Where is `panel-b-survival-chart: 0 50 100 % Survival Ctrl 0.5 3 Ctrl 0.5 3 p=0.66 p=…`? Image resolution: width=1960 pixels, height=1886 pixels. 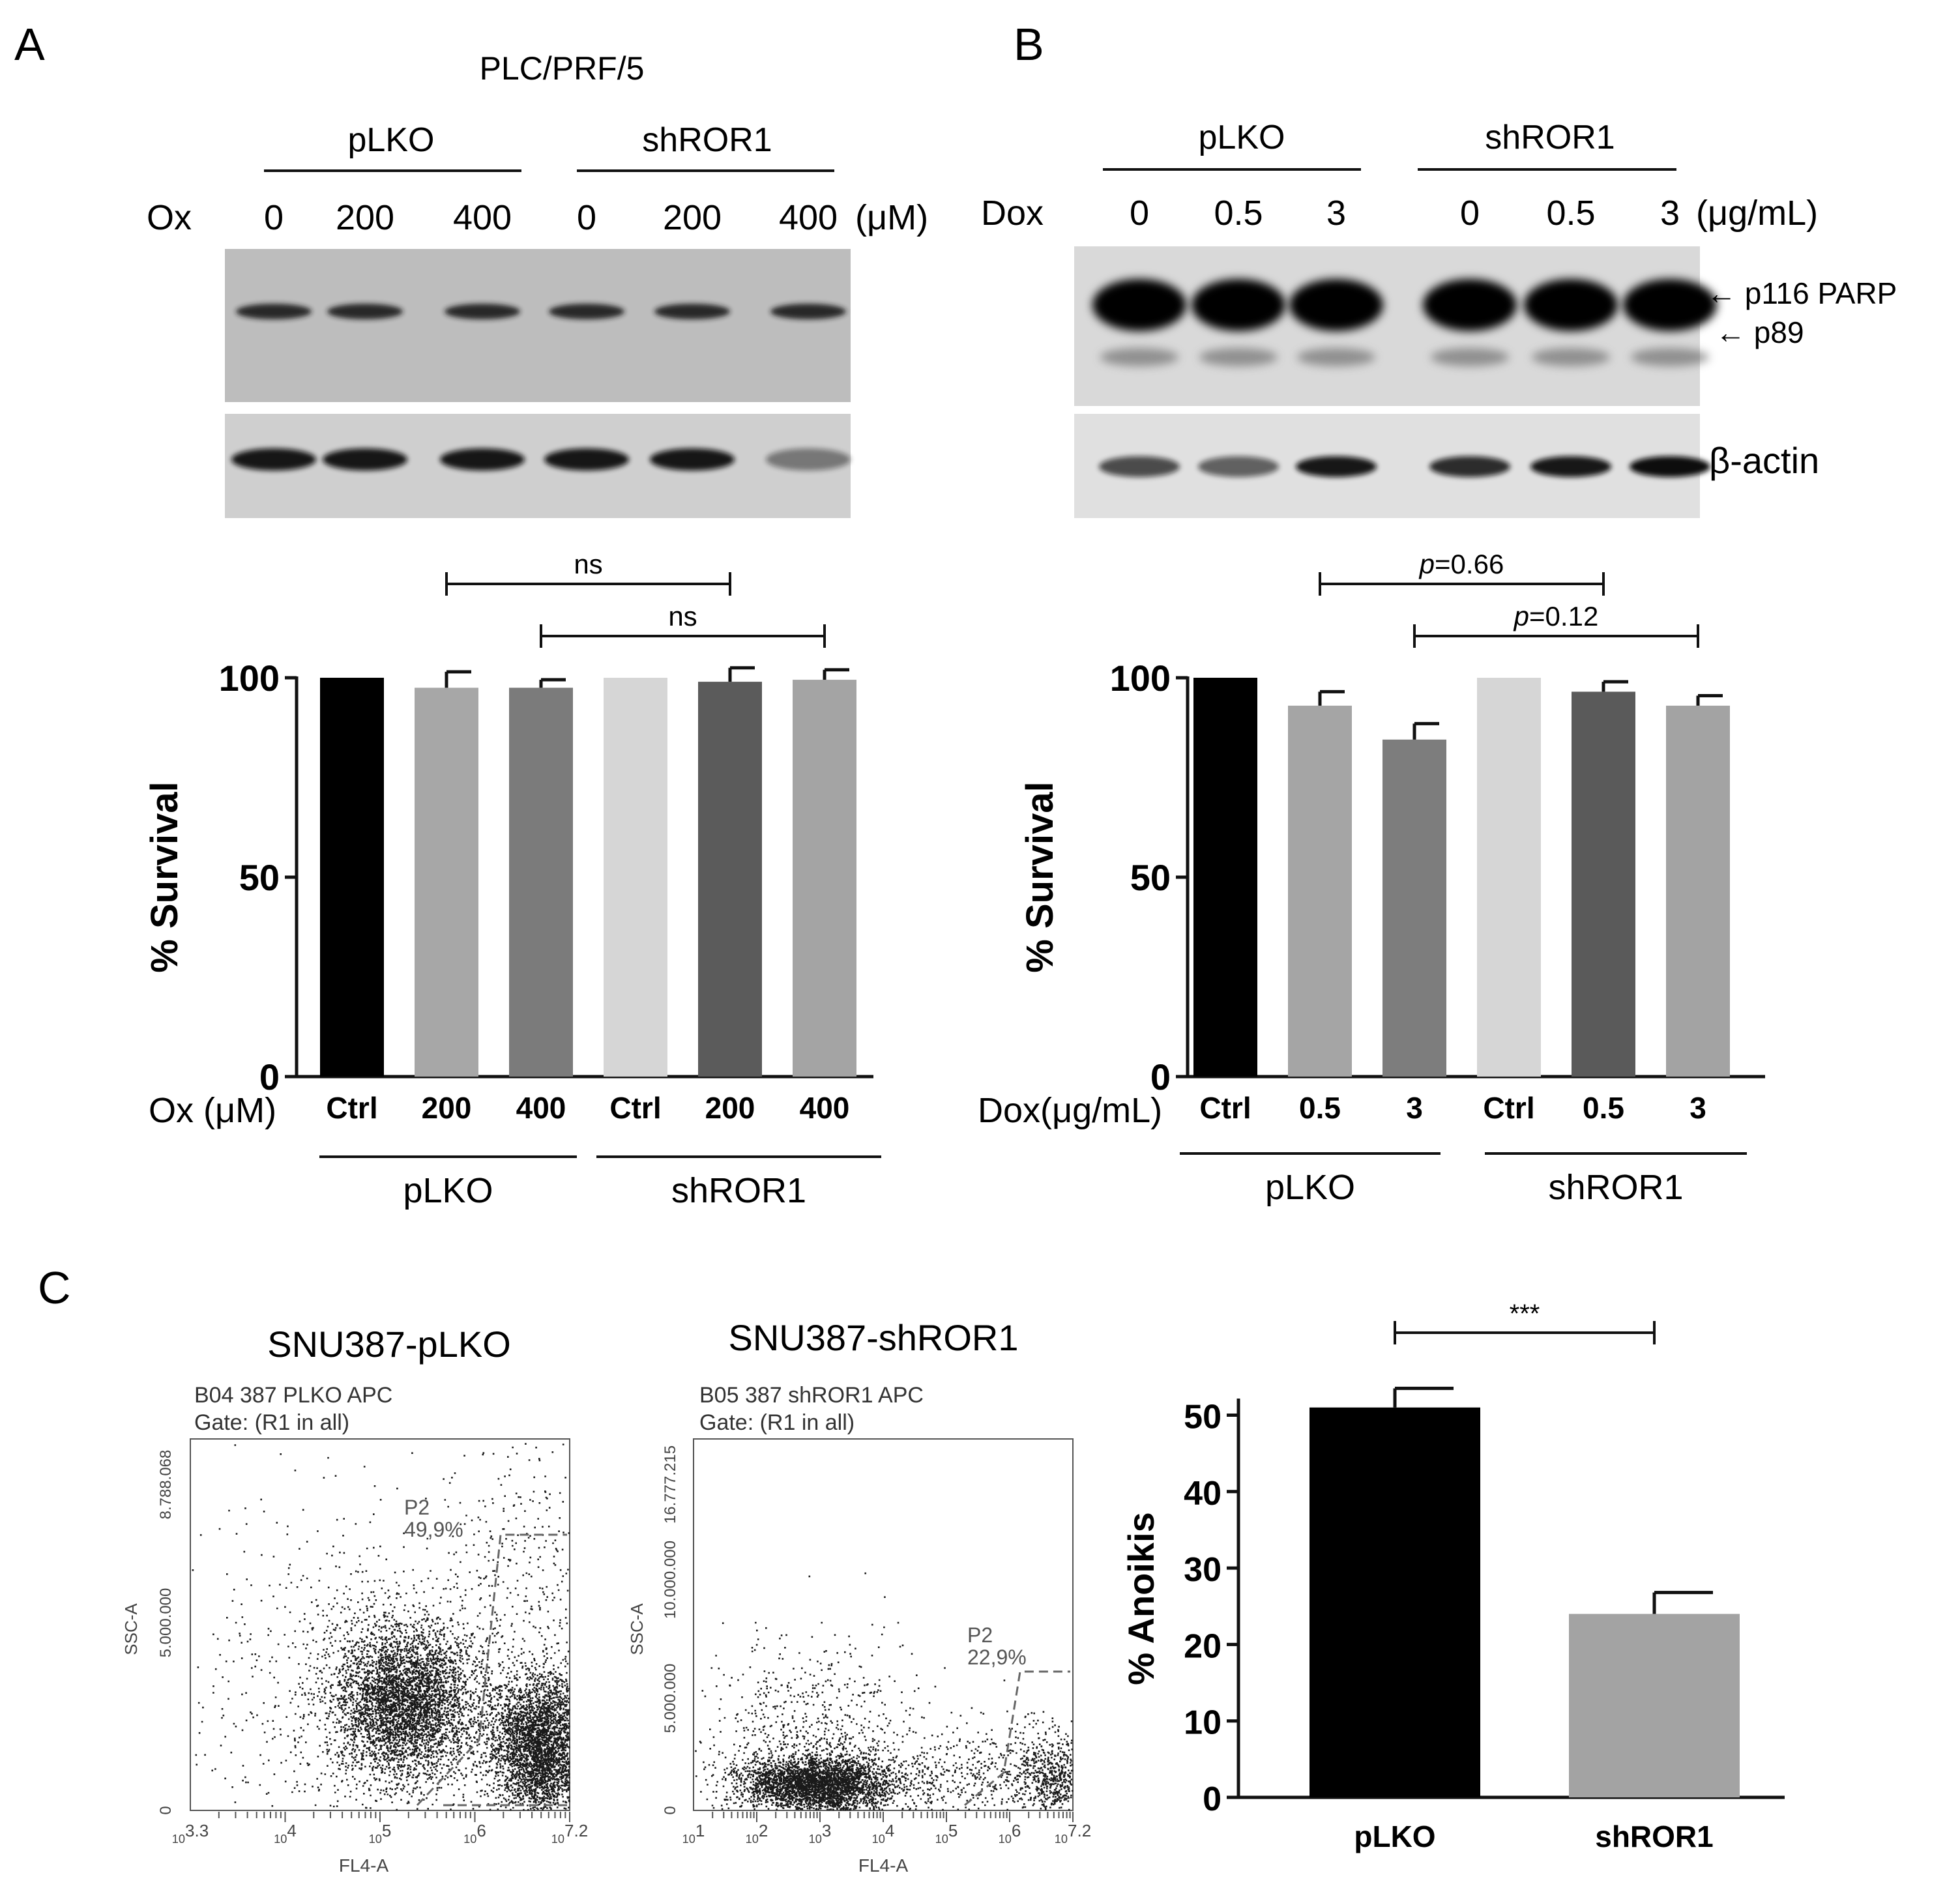
panel-b-survival-chart: 0 50 100 % Survival Ctrl 0.5 3 Ctrl 0.5 3 p=0.66 p=… is located at coordinates (1371, 878).